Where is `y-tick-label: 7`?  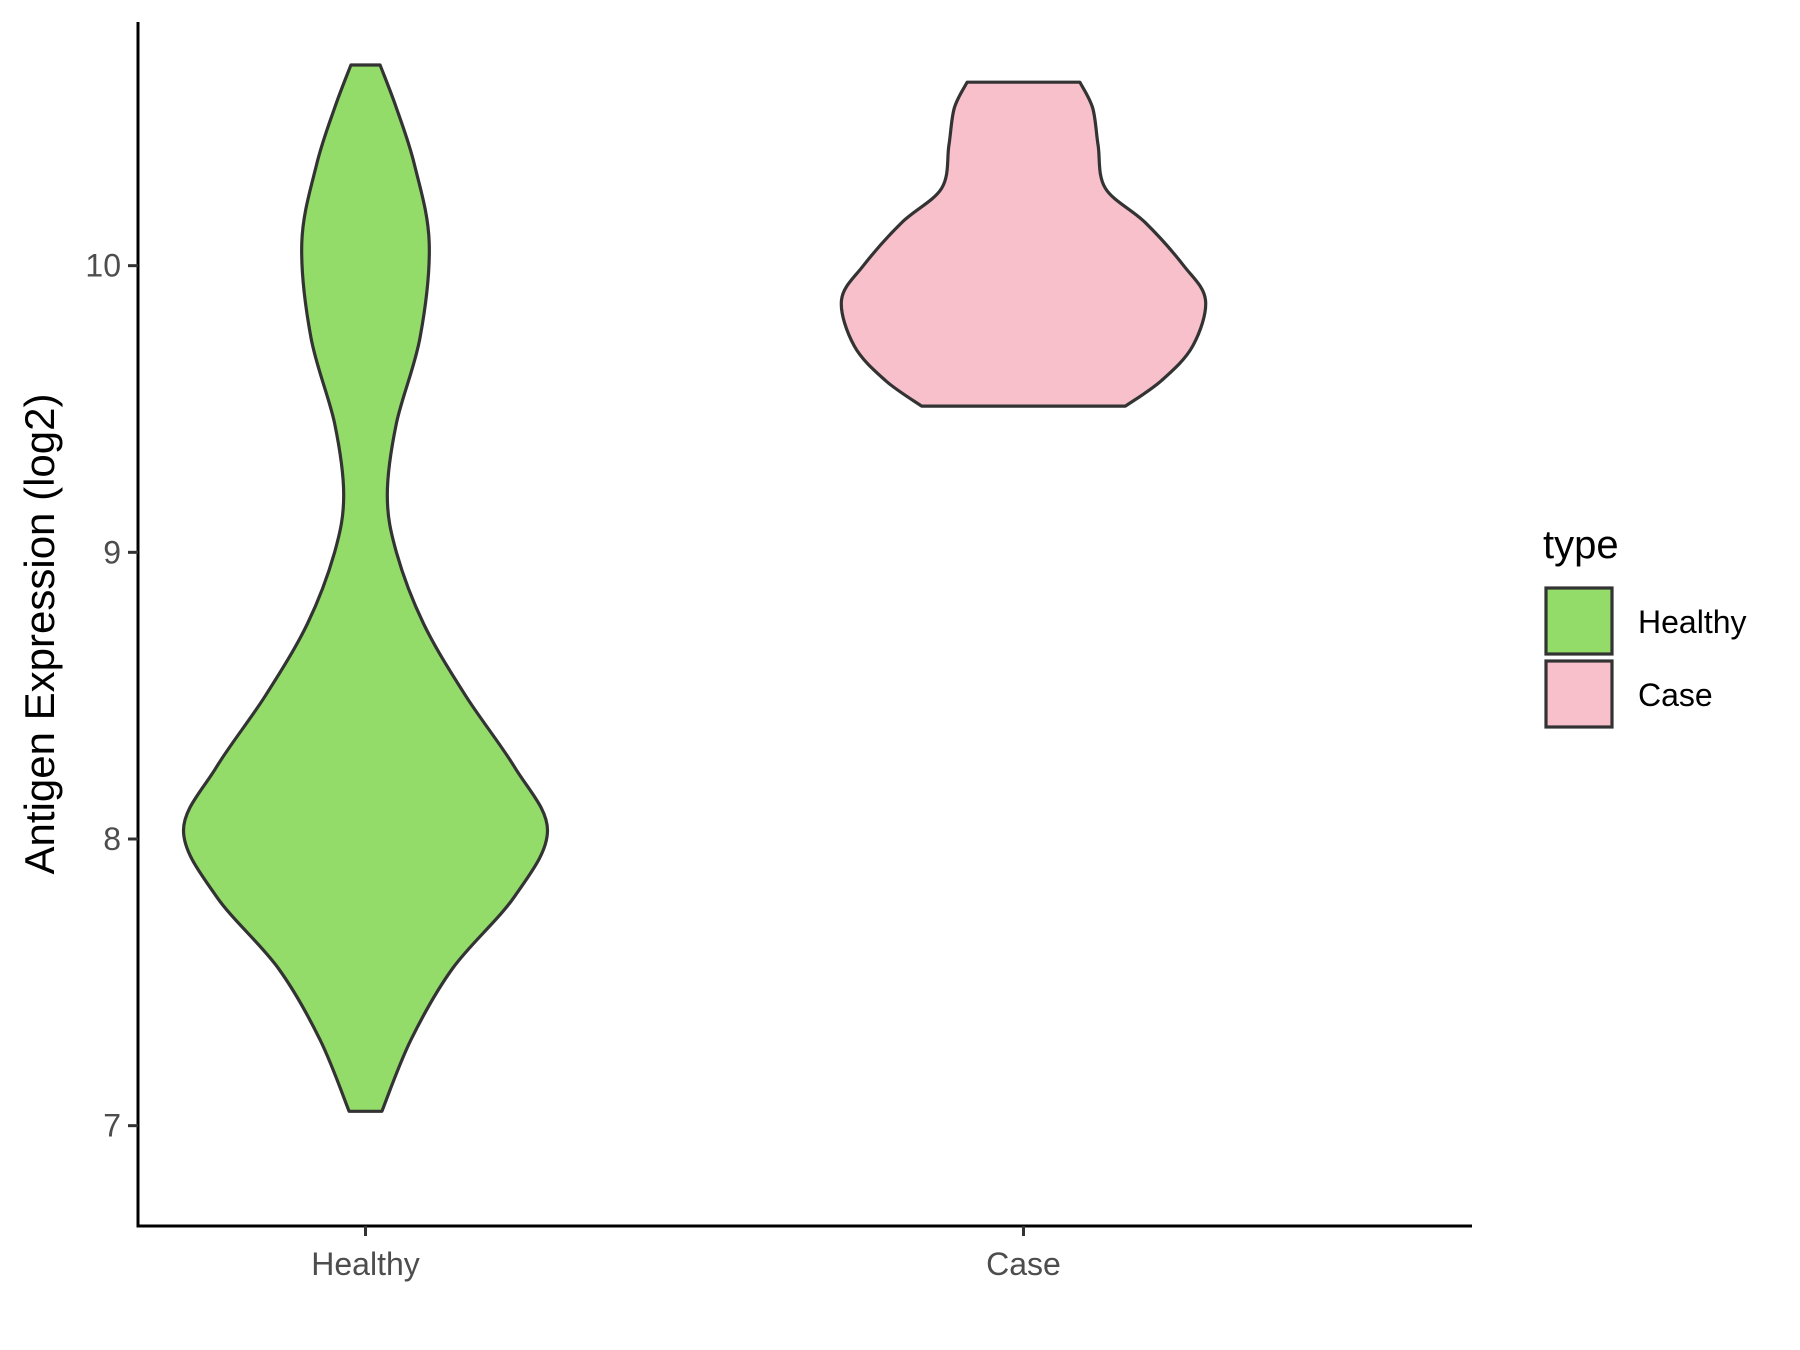
y-tick-label: 7 is located at coordinates (112, 1126).